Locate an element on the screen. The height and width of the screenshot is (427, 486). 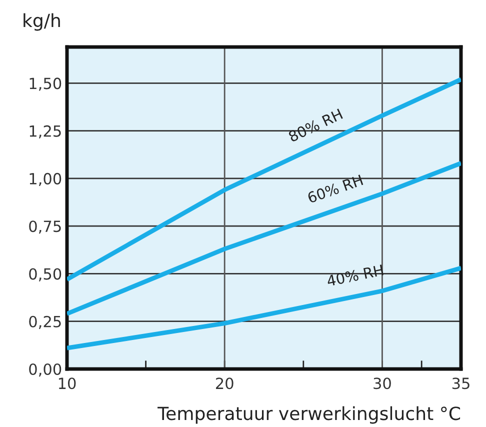
text: 60% RH is located at coordinates (335, 189).